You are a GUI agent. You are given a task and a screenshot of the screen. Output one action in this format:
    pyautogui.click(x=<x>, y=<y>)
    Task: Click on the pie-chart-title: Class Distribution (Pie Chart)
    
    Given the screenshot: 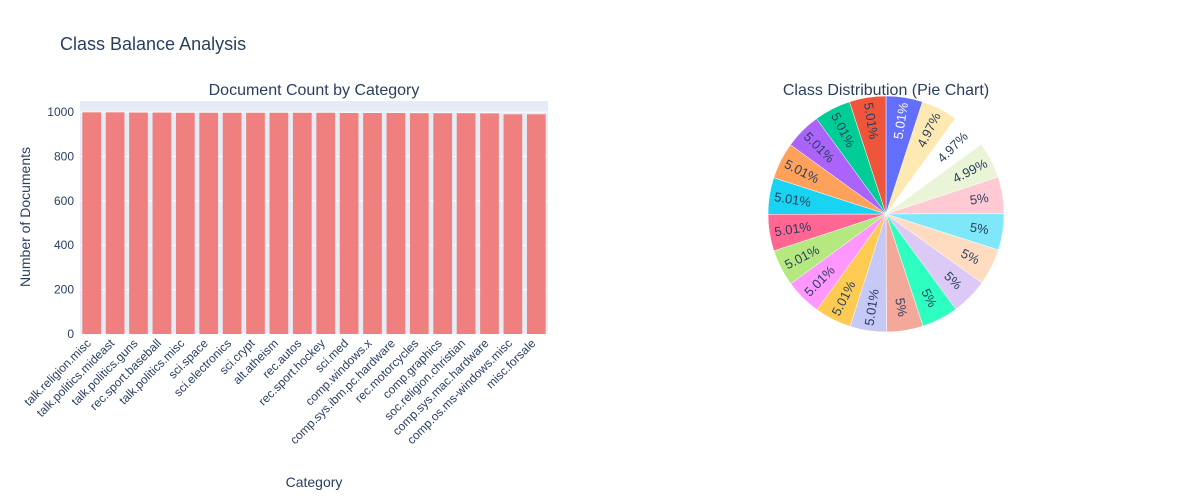 What is the action you would take?
    pyautogui.click(x=886, y=90)
    